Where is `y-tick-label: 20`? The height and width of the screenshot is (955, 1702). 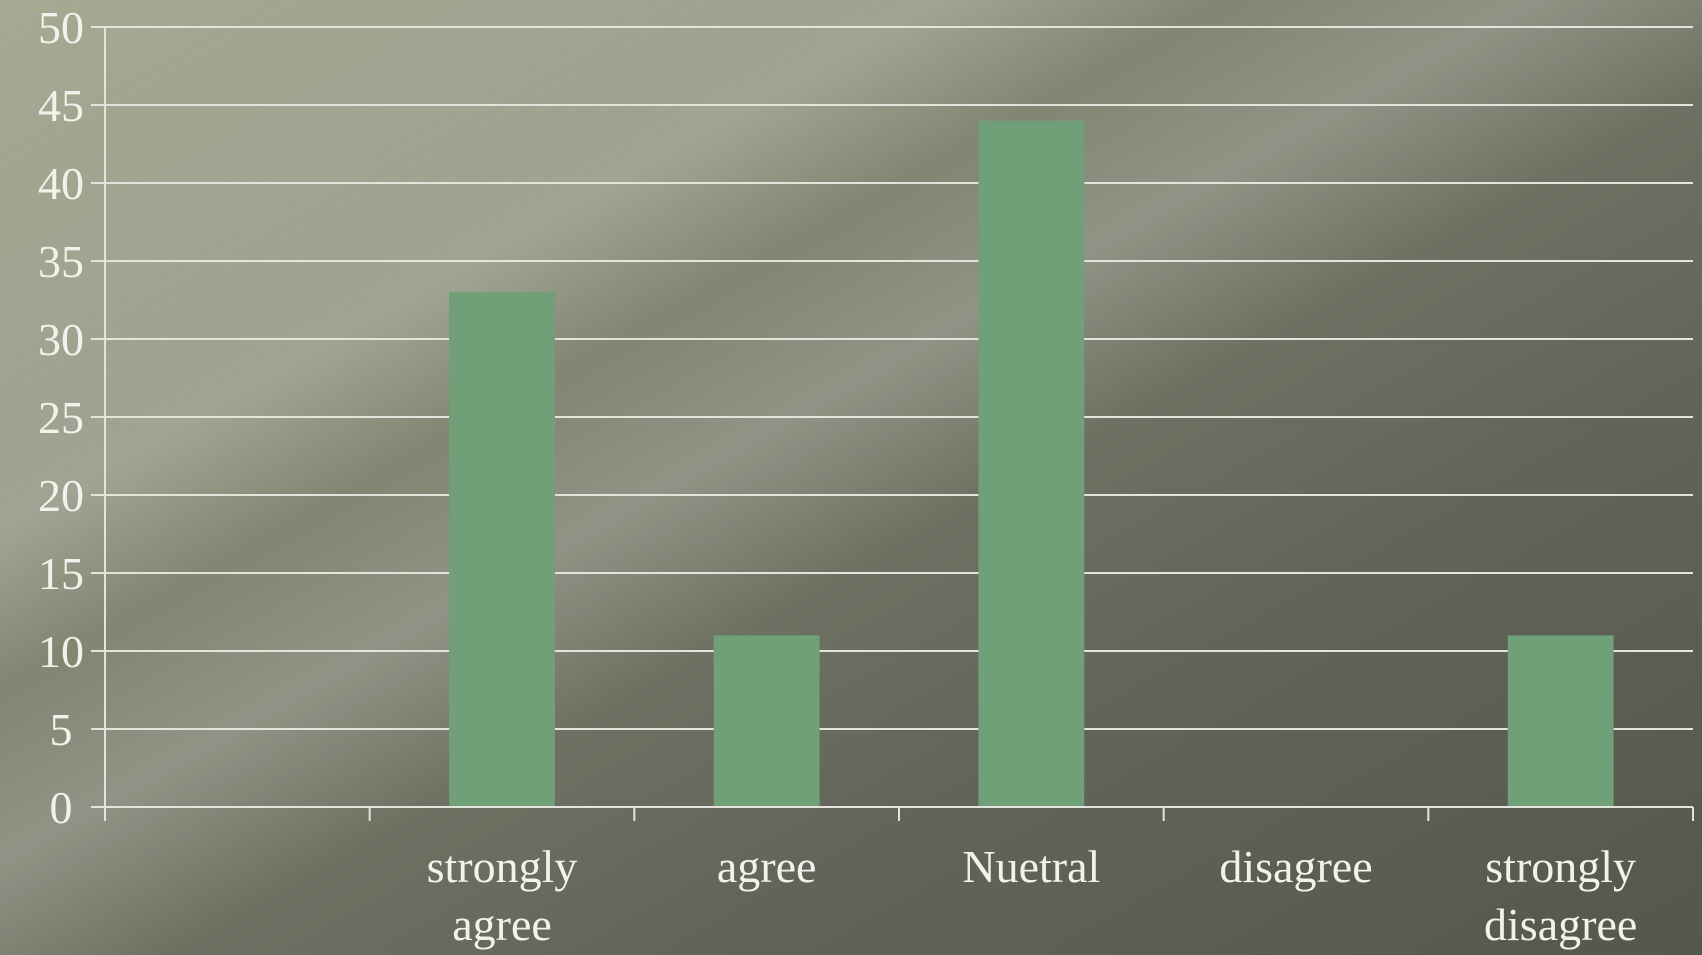
y-tick-label: 20 is located at coordinates (61, 495).